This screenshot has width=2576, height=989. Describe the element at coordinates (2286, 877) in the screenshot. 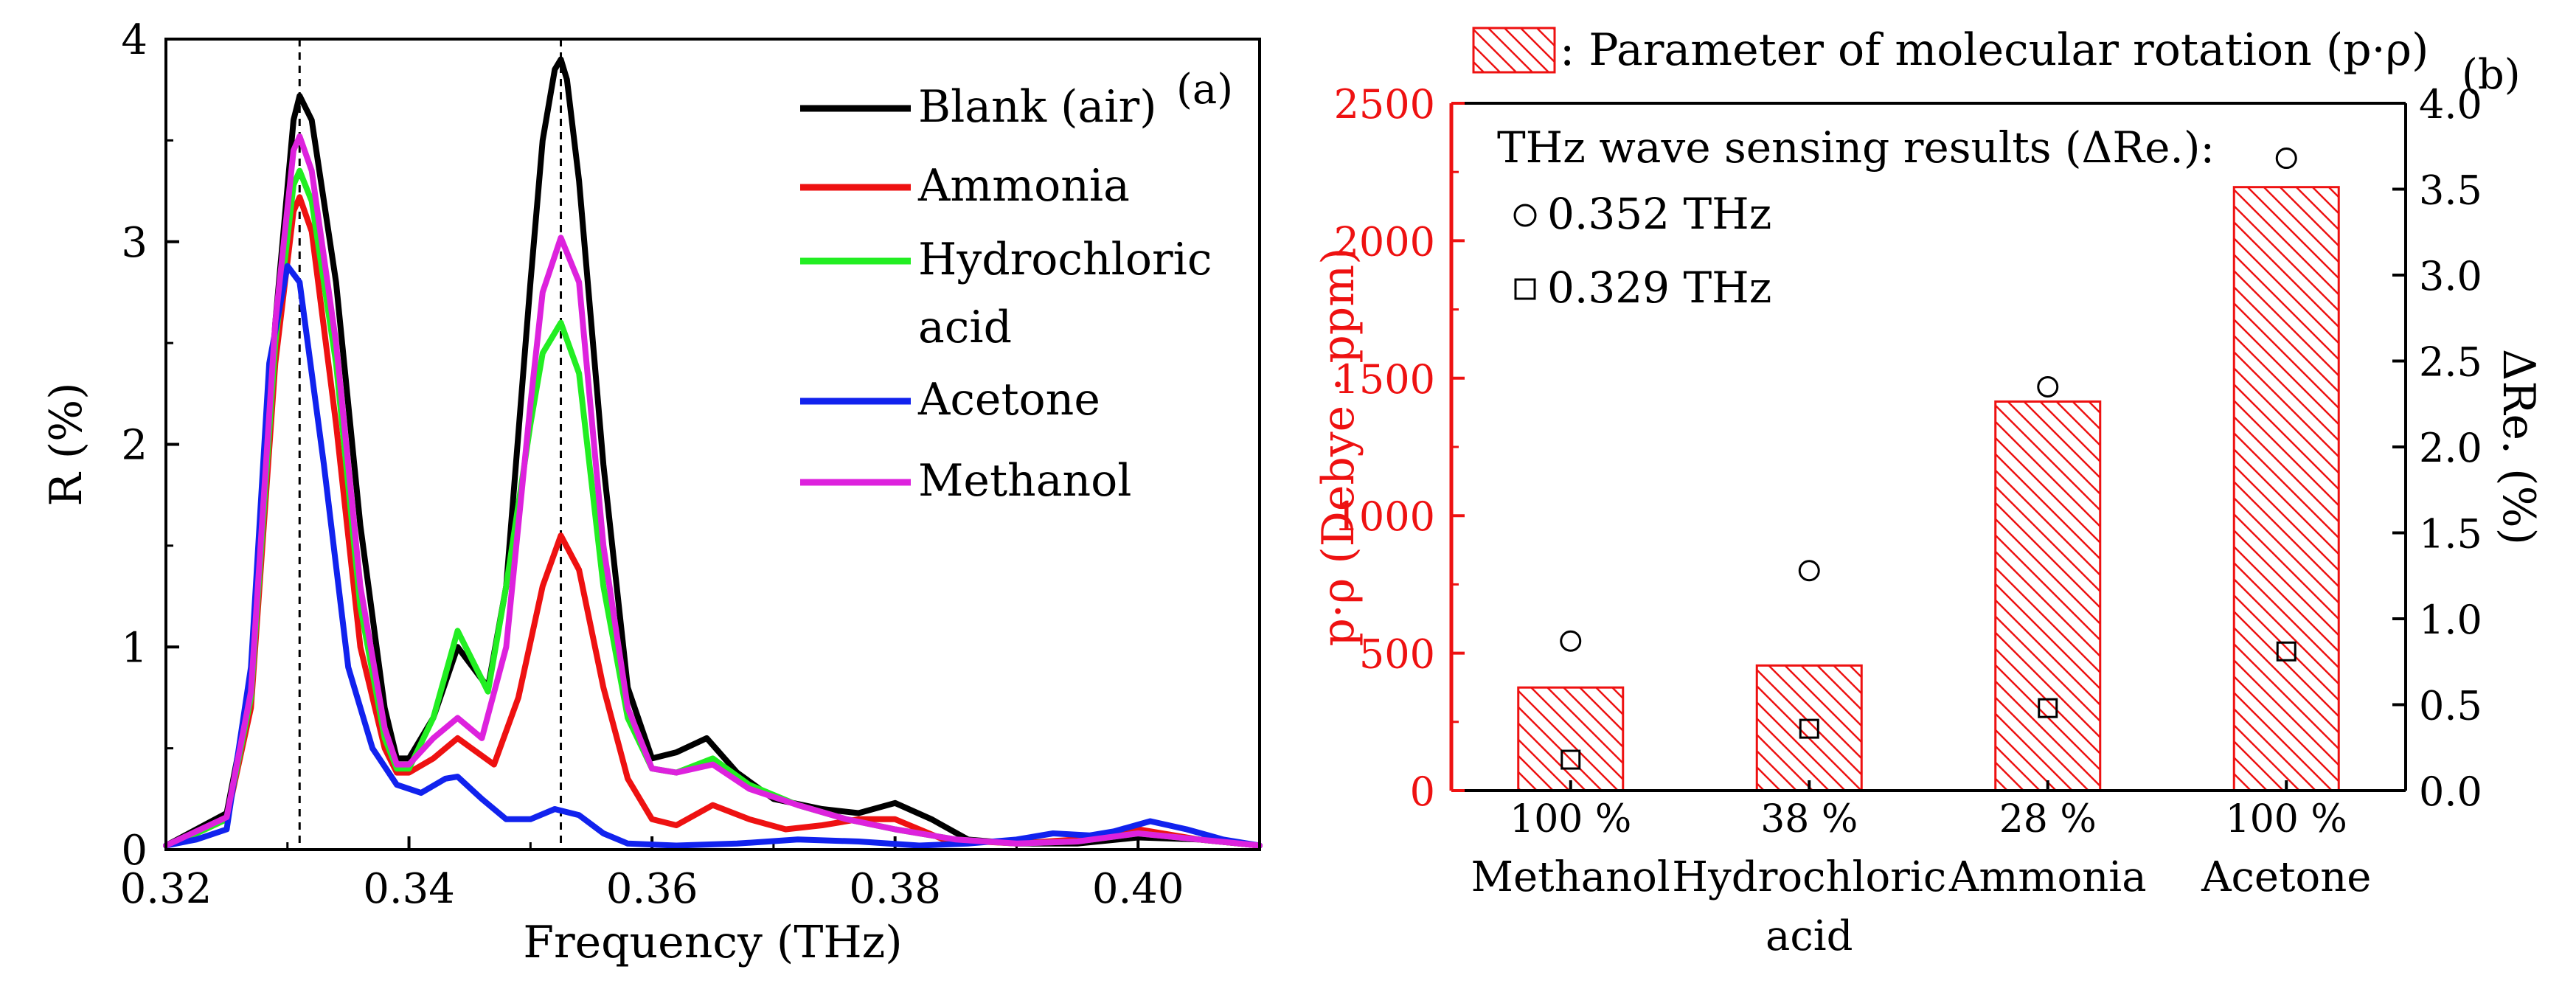

I see `category-label-3: Acetone` at that location.